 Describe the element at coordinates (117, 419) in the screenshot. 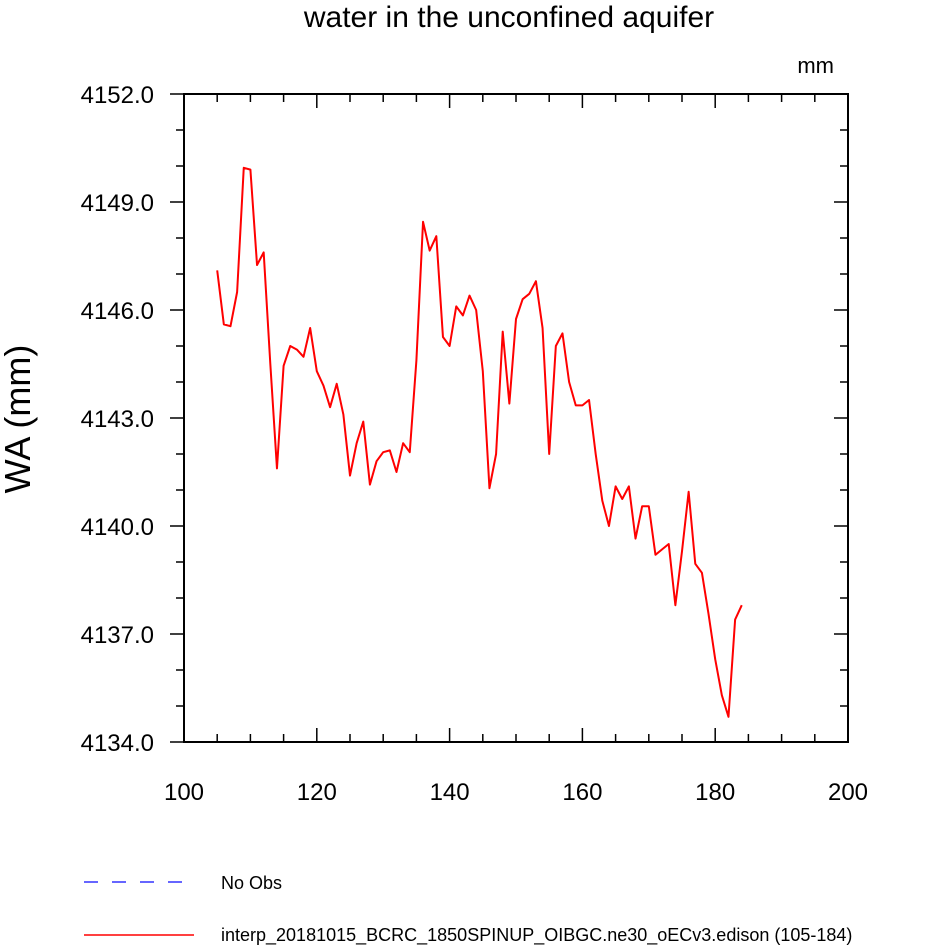

I see `y-tick-label: 4143.0` at that location.